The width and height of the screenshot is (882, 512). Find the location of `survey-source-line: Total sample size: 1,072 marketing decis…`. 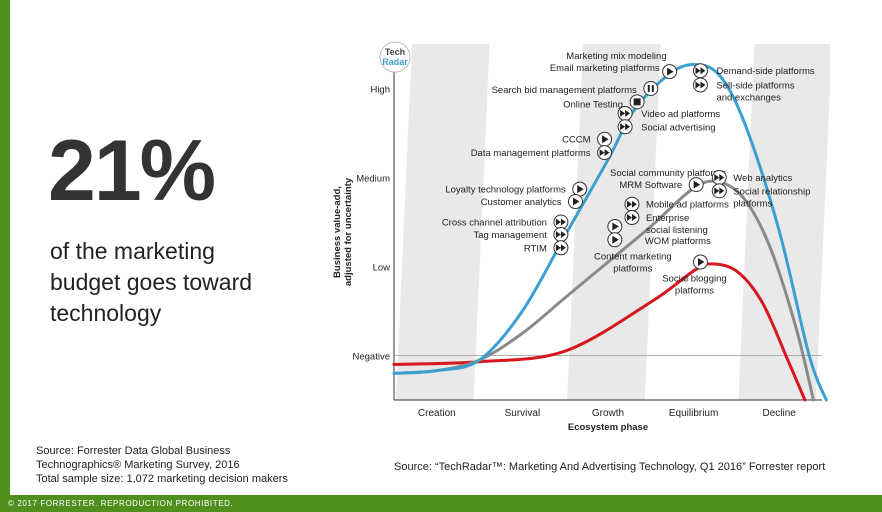

survey-source-line: Total sample size: 1,072 marketing decis… is located at coordinates (162, 479).